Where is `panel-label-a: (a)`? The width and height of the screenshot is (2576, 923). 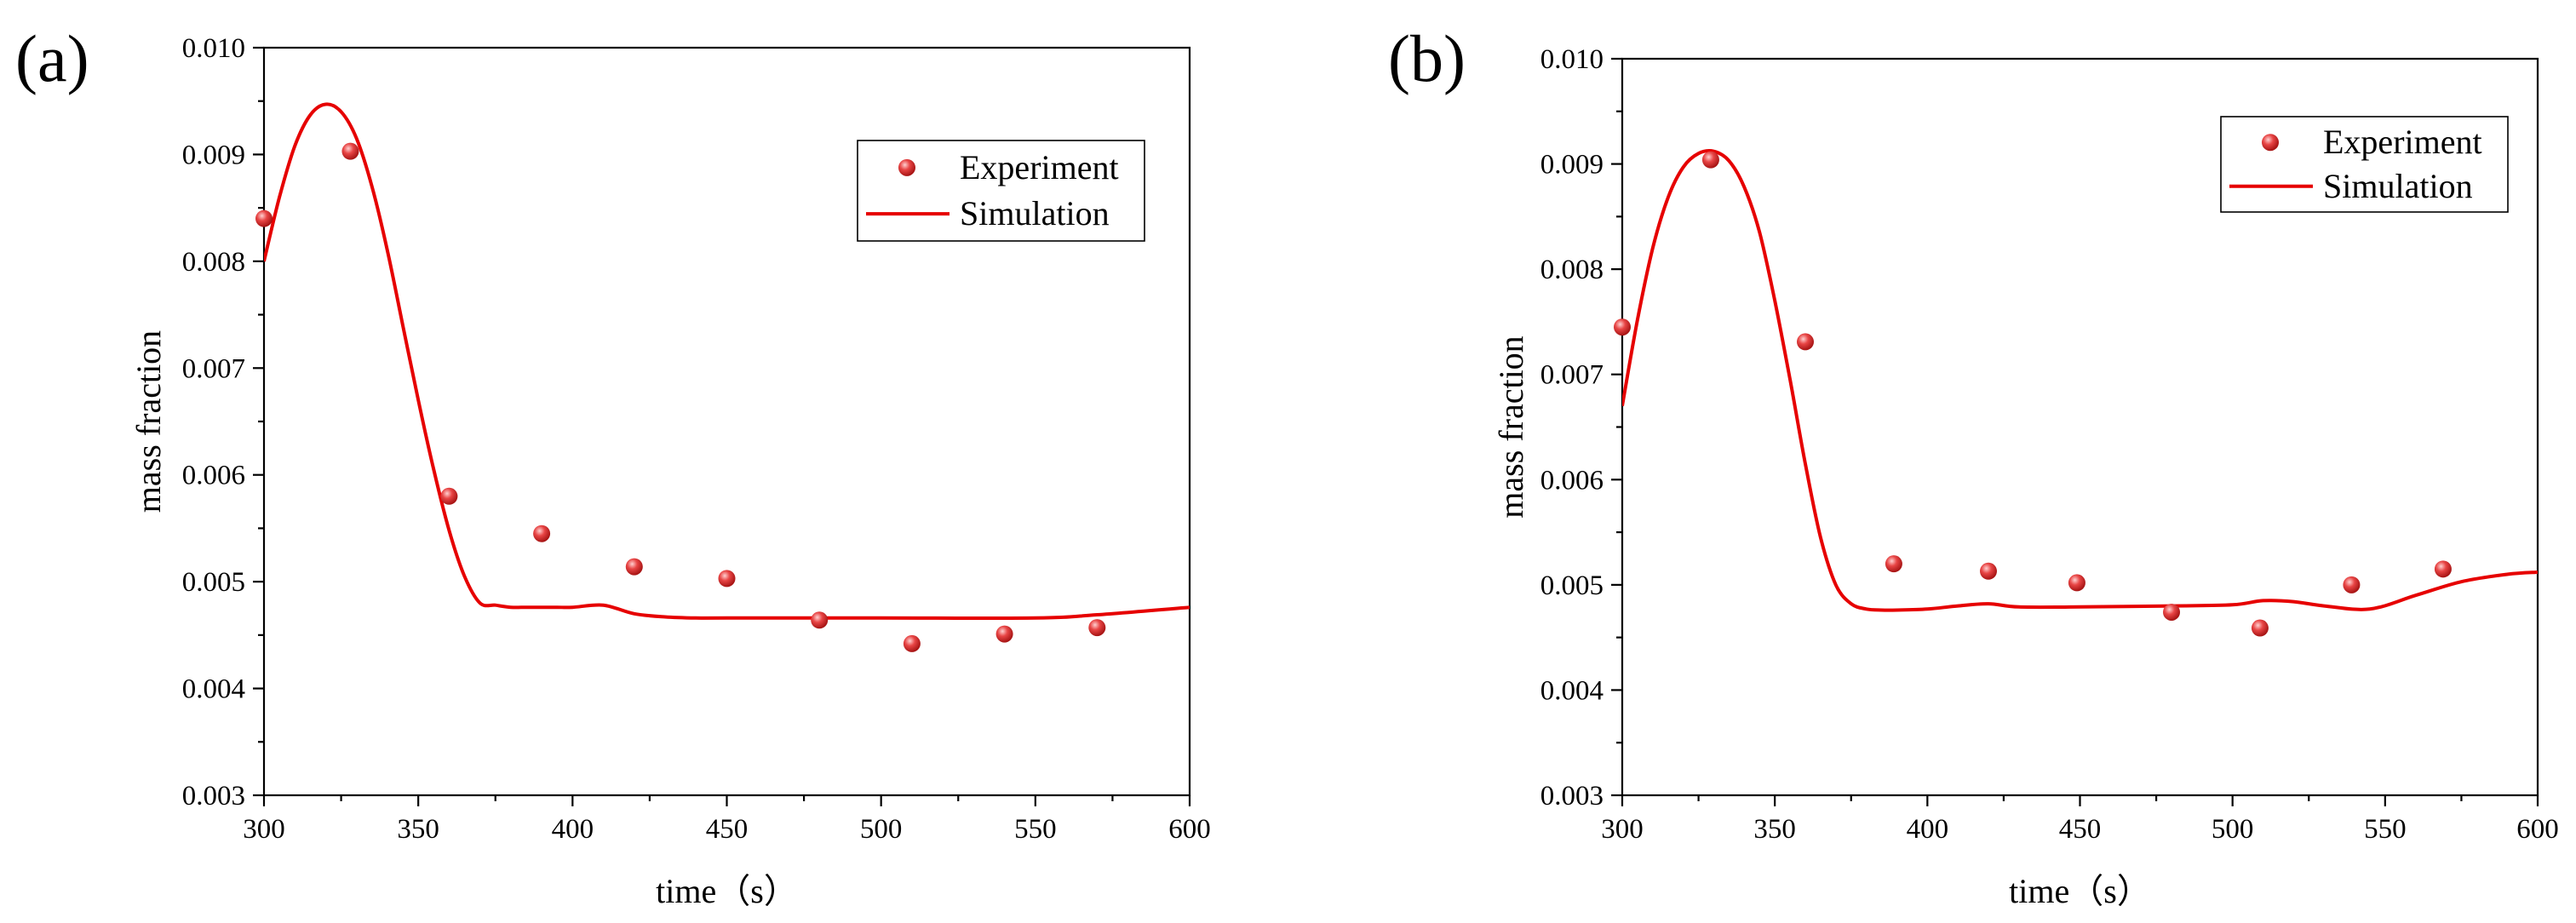 panel-label-a: (a) is located at coordinates (52, 58).